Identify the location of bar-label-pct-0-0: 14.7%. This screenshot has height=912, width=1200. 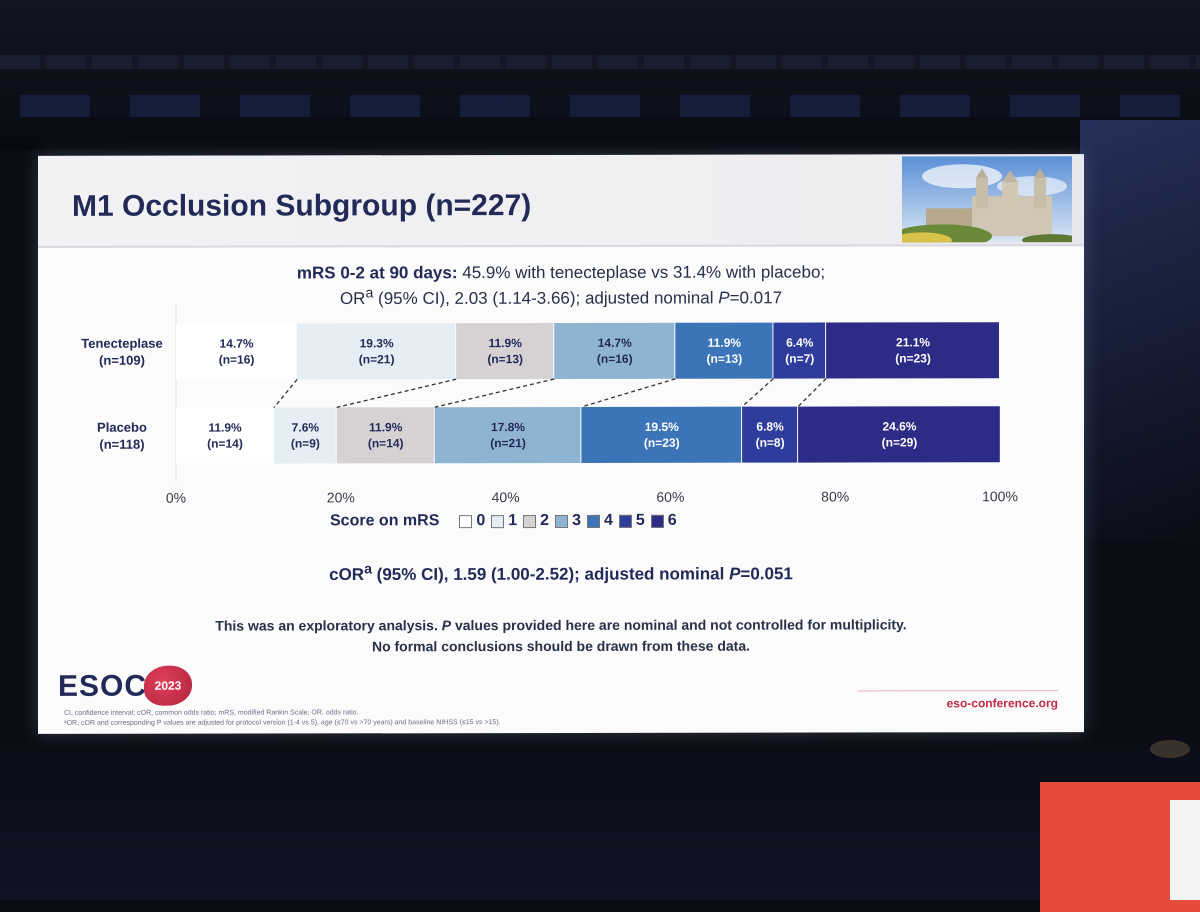
(237, 344).